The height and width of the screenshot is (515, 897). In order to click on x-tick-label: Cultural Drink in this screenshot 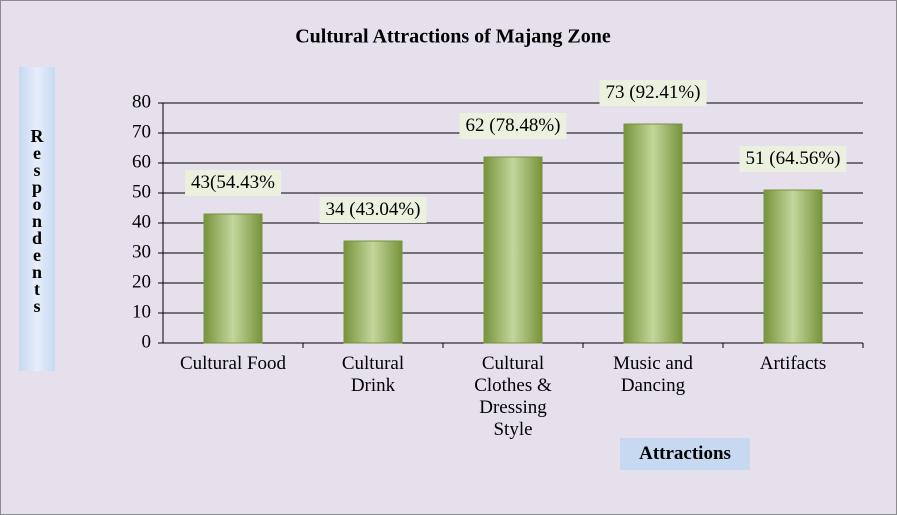, I will do `click(373, 374)`.